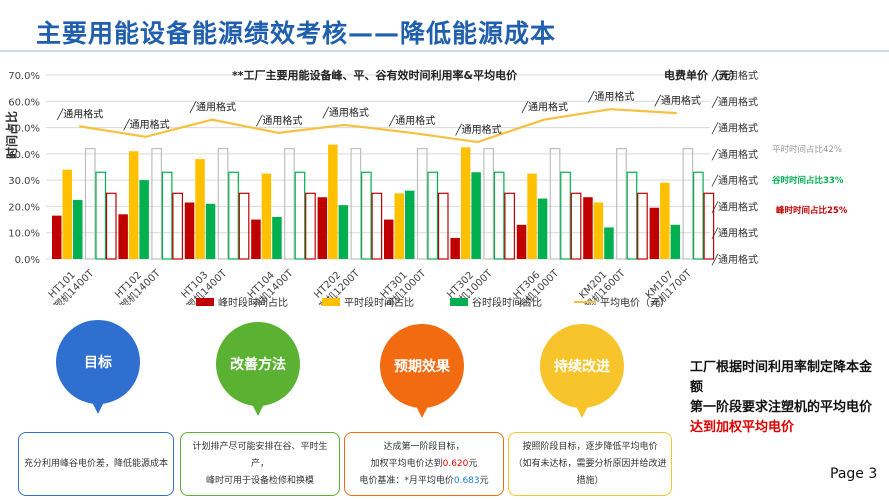  What do you see at coordinates (422, 412) in the screenshot?
I see `effect-circle-tail` at bounding box center [422, 412].